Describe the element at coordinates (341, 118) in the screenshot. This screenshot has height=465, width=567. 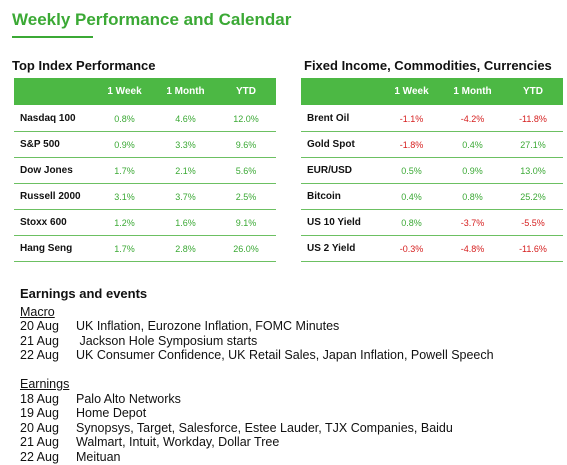
I see `row-label: Brent Oil` at that location.